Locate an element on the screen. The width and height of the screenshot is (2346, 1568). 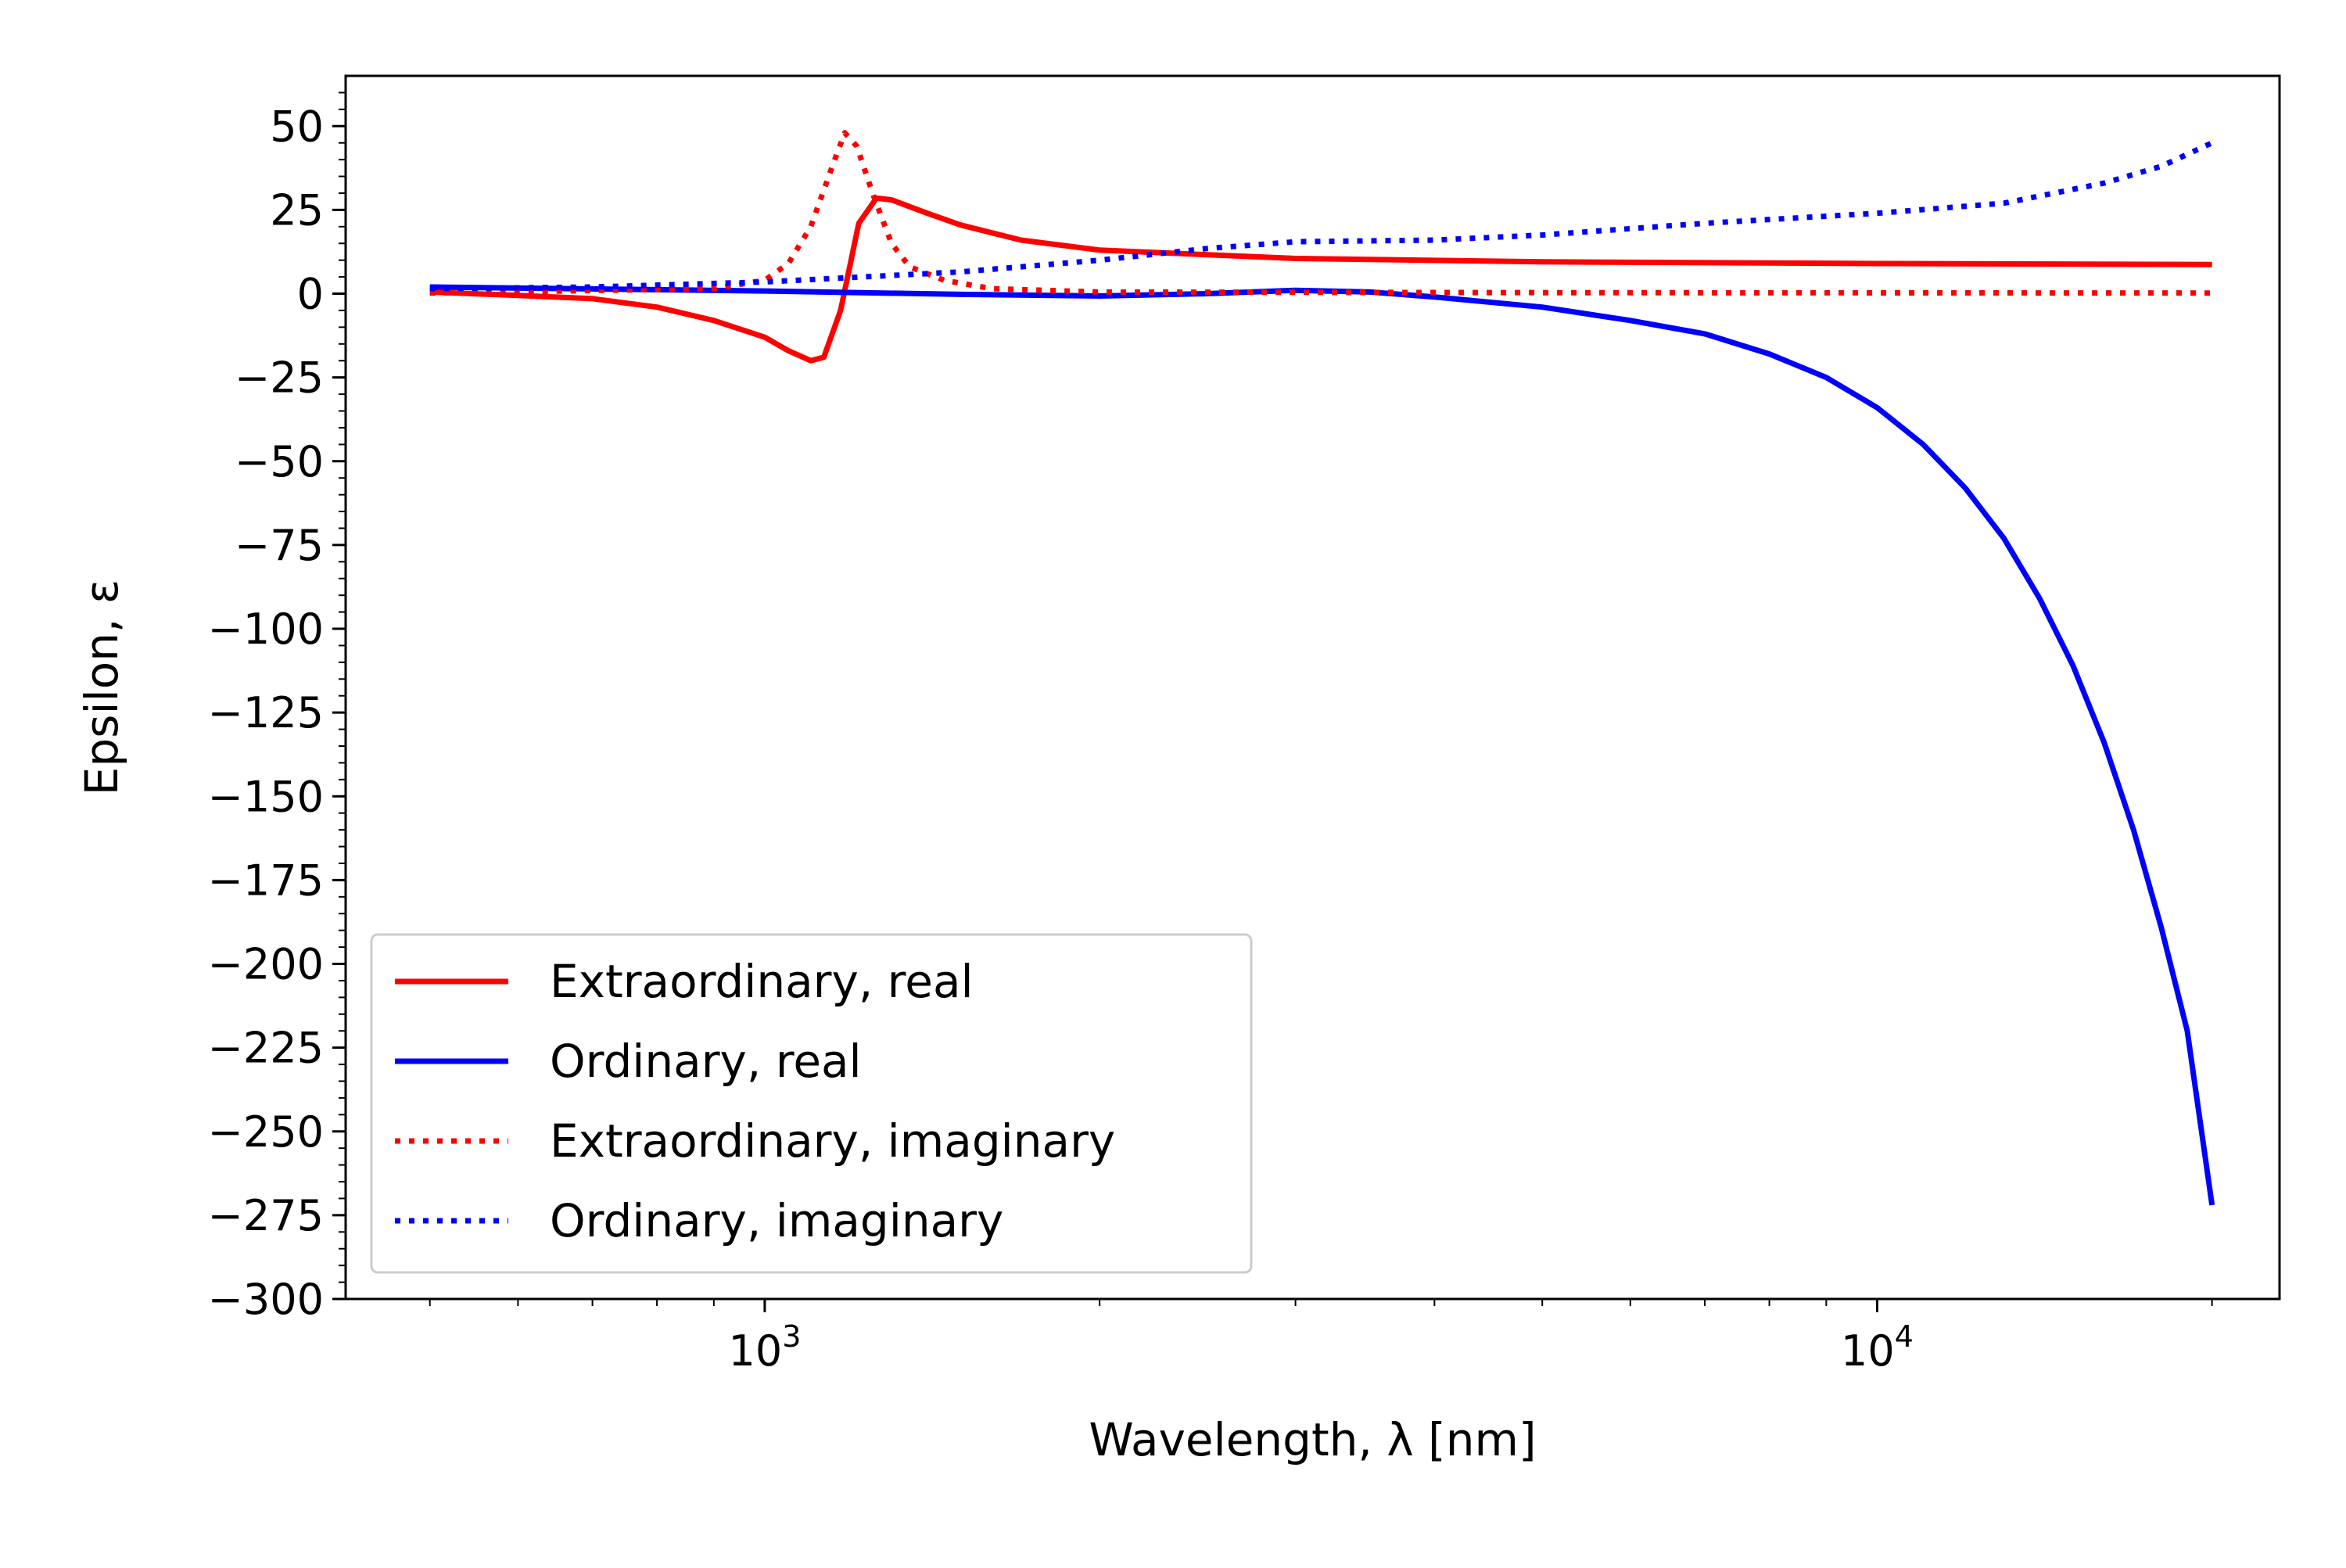
legend-label: Ordinary, imaginary is located at coordinates (776, 1220).